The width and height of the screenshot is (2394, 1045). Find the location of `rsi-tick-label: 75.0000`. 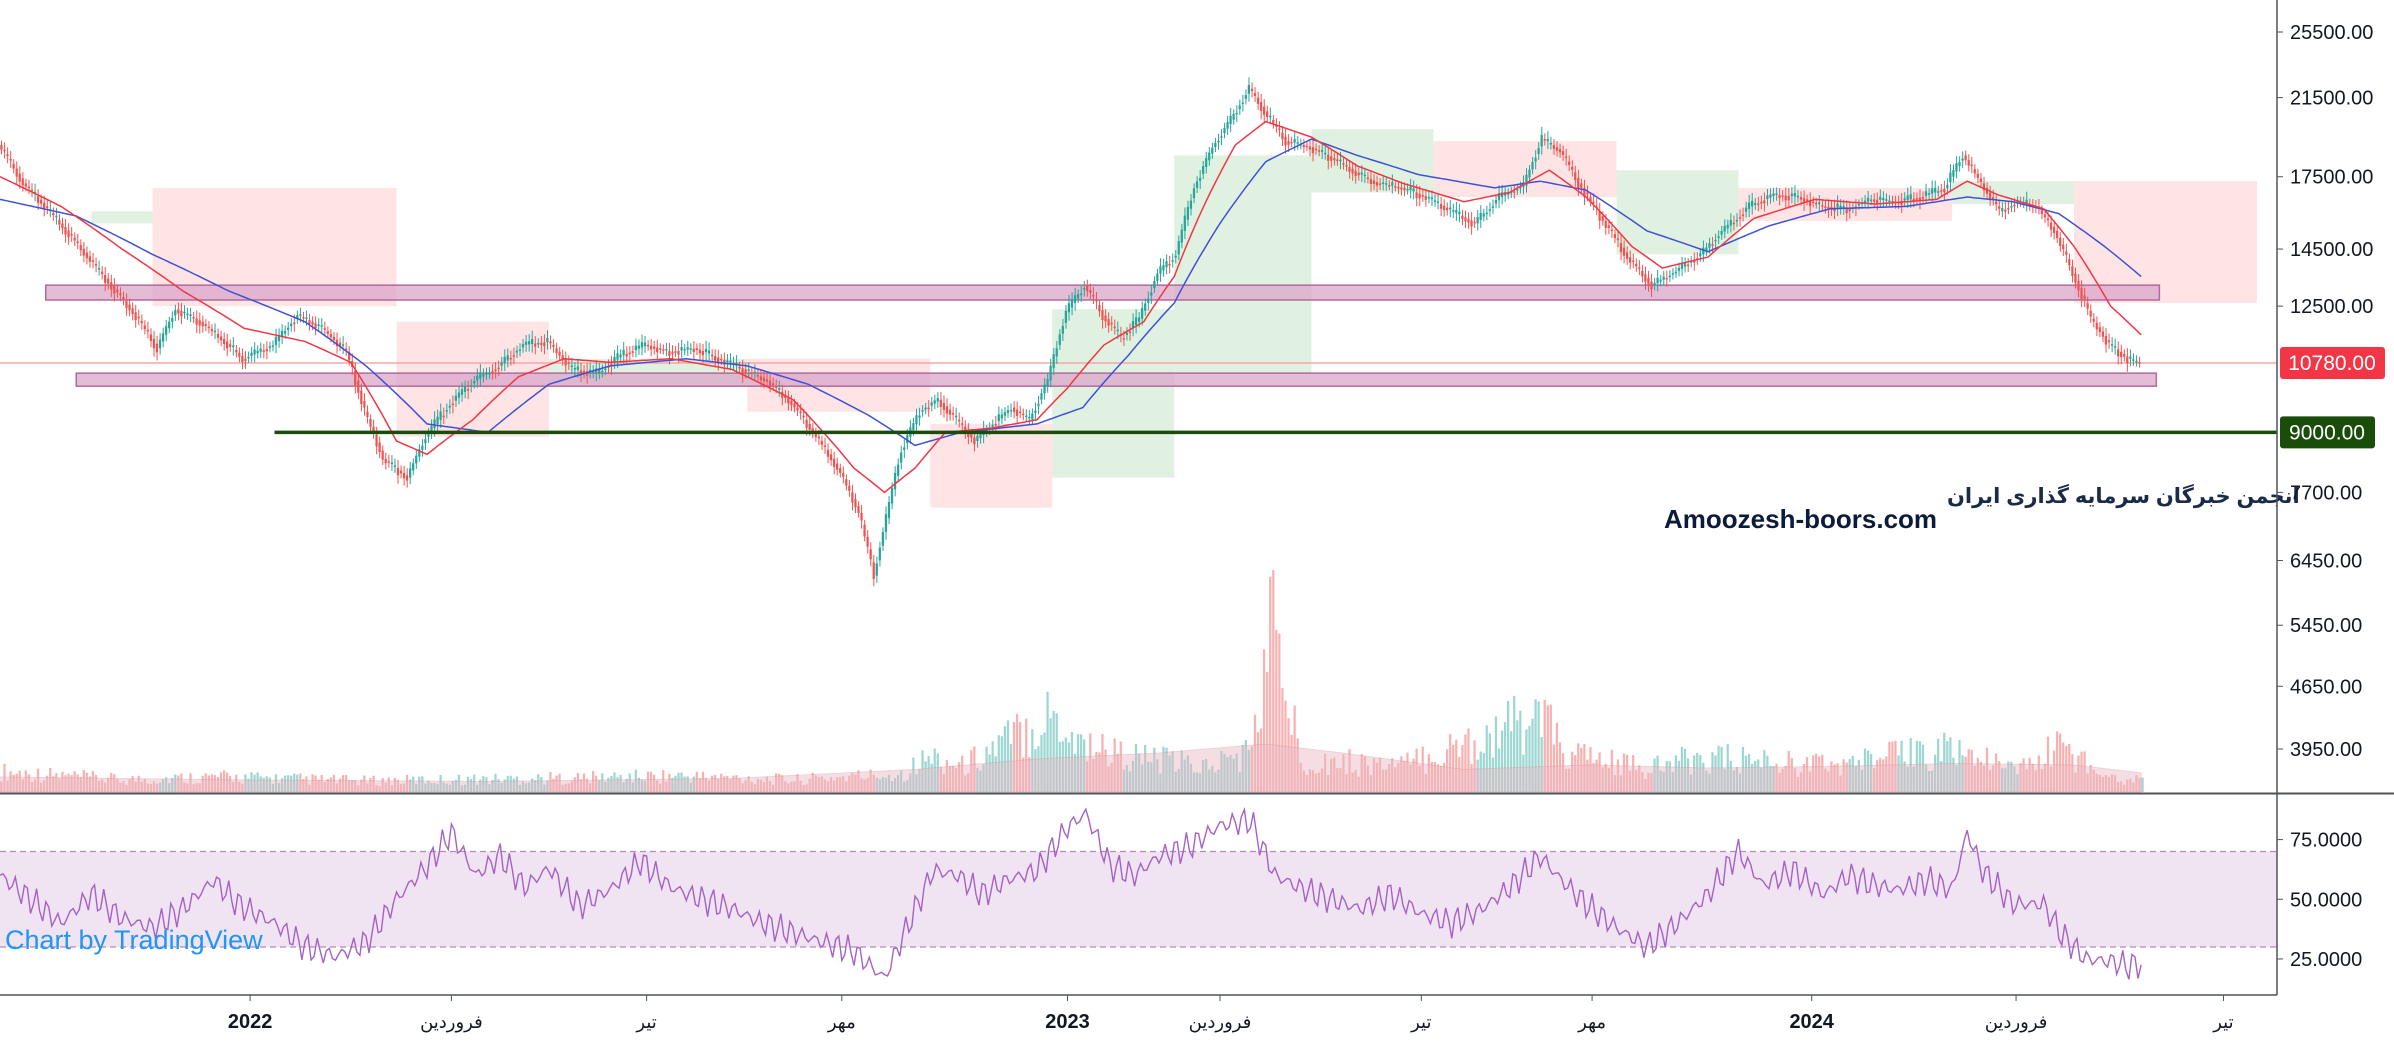

rsi-tick-label: 75.0000 is located at coordinates (2326, 841).